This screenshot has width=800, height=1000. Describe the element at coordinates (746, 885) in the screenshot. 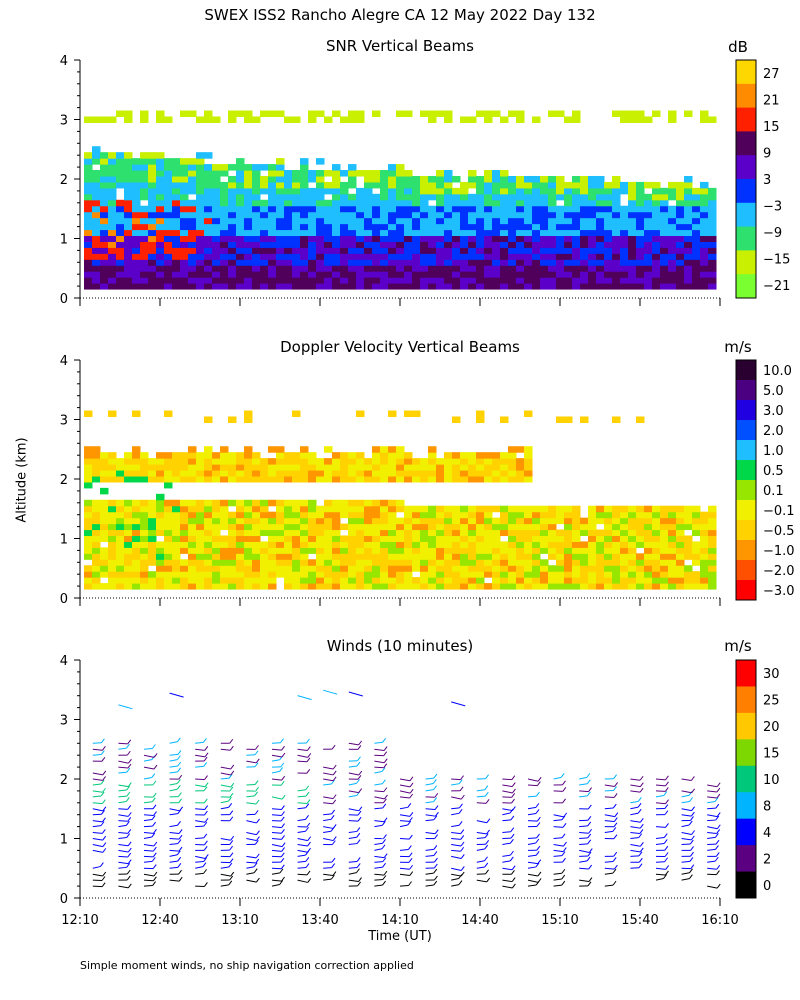

I see `colorbar-swatch` at that location.